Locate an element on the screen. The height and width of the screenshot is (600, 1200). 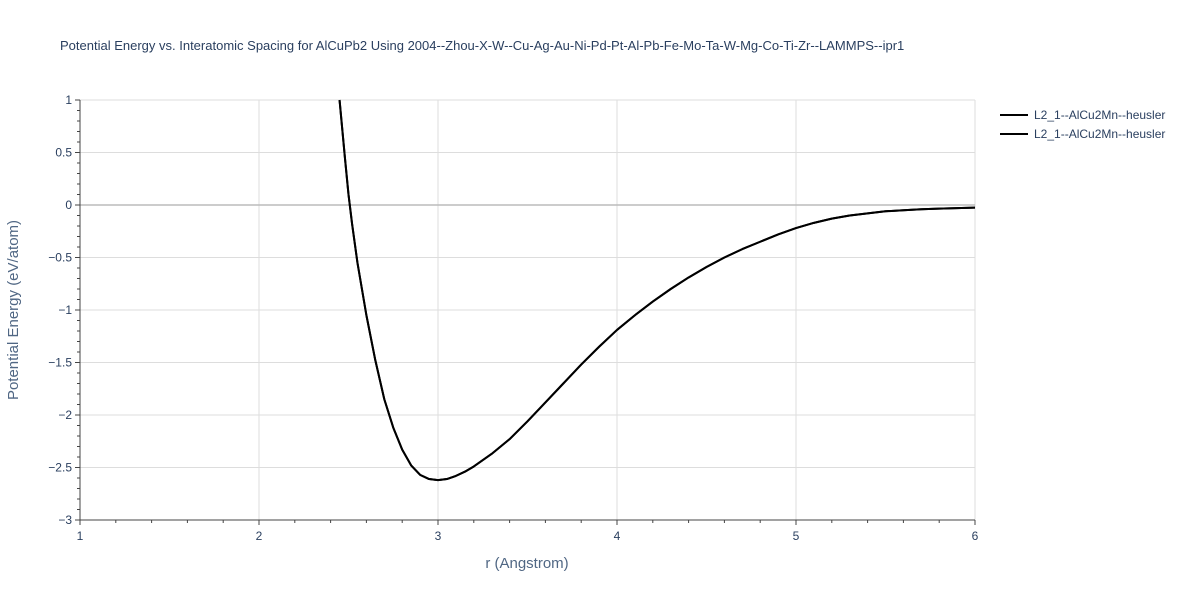
legend-item-1: L2_1--AlCu2Mn--heusler is located at coordinates (1082, 115).